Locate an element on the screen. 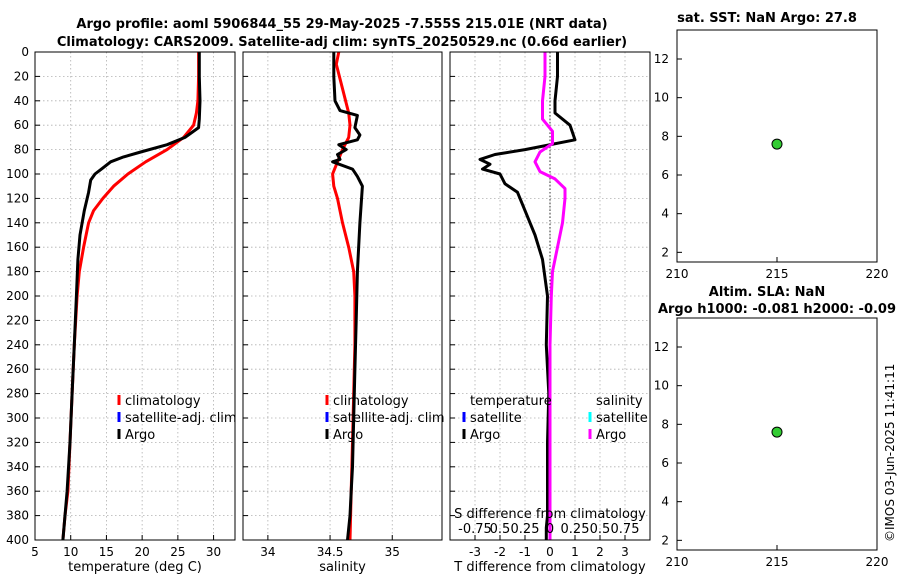 The width and height of the screenshot is (900, 580). salinity-xtick-label: 35 is located at coordinates (392, 552).